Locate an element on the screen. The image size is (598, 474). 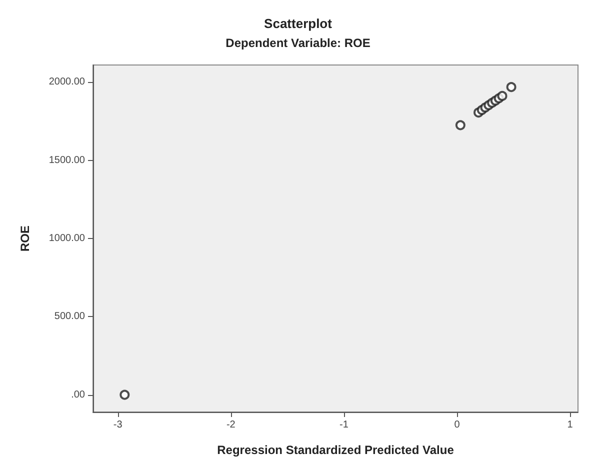
x-tick-label: -3 is located at coordinates (118, 425).